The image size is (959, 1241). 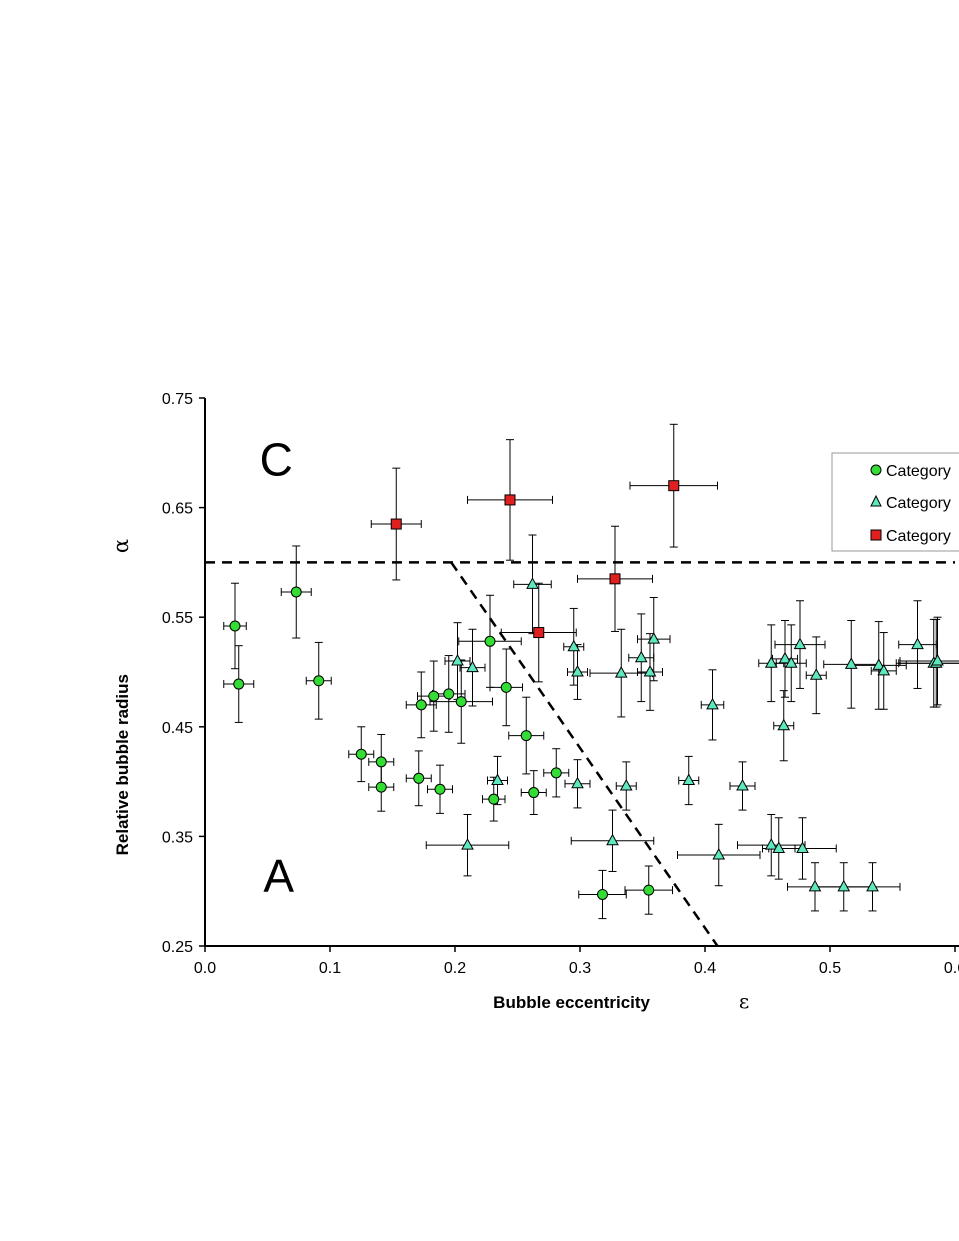 What do you see at coordinates (876, 535) in the screenshot?
I see `legend-square-marker` at bounding box center [876, 535].